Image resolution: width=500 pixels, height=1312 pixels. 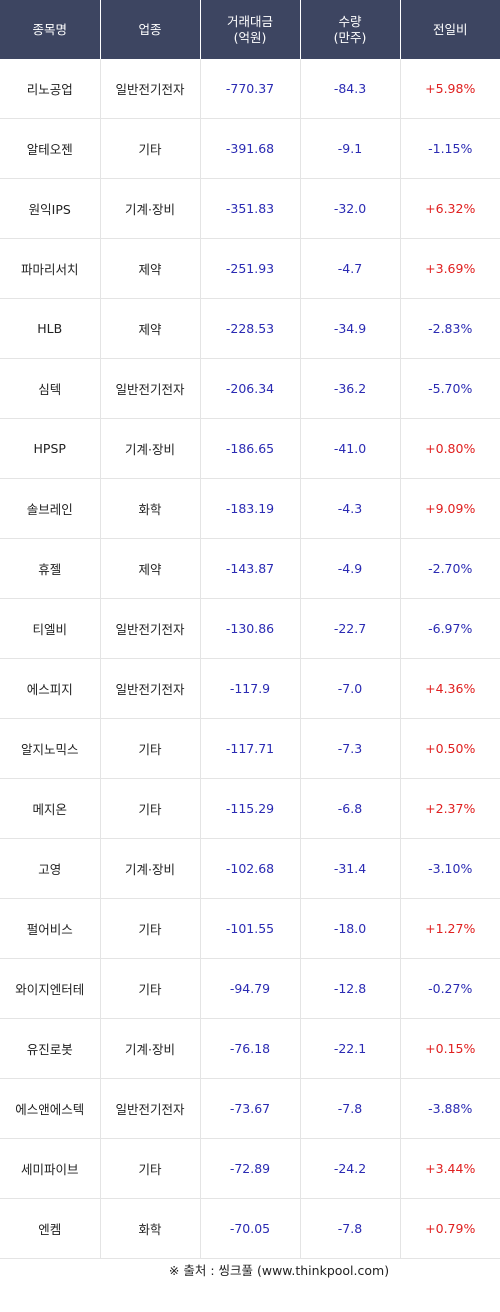 What do you see at coordinates (449, 988) in the screenshot?
I see `change-cell: -0.27%` at bounding box center [449, 988].